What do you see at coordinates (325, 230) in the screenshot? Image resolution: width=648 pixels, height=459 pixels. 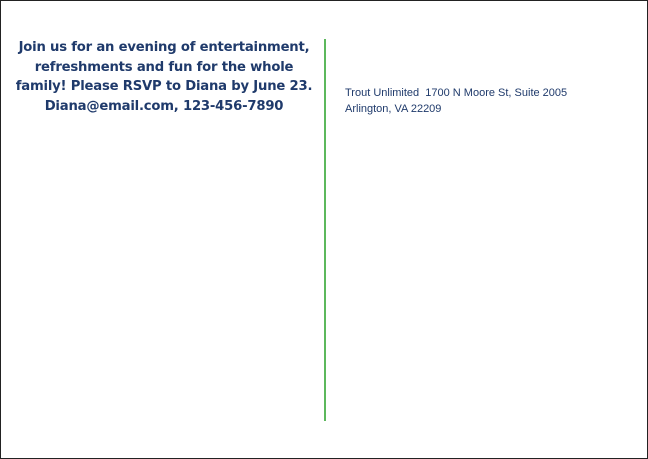 I see `center-divider` at bounding box center [325, 230].